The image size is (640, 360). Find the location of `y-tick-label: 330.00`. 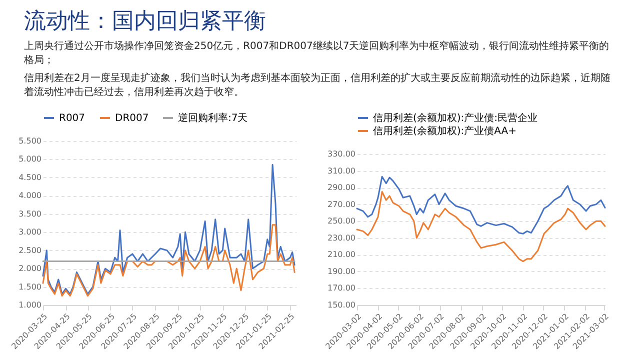

y-tick-label: 330.00 is located at coordinates (342, 154).